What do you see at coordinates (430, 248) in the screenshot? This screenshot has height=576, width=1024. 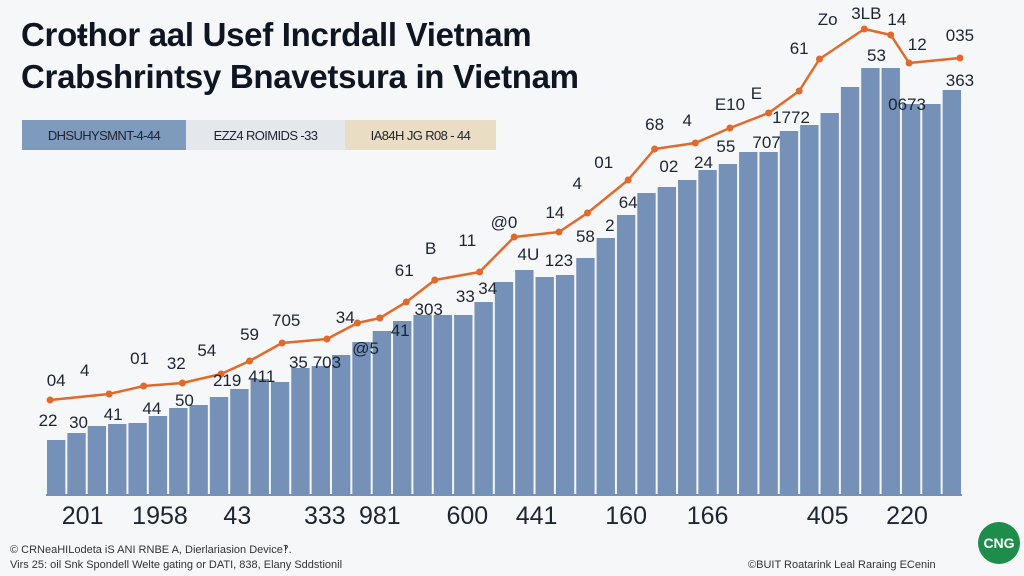 I see `data-label: B` at bounding box center [430, 248].